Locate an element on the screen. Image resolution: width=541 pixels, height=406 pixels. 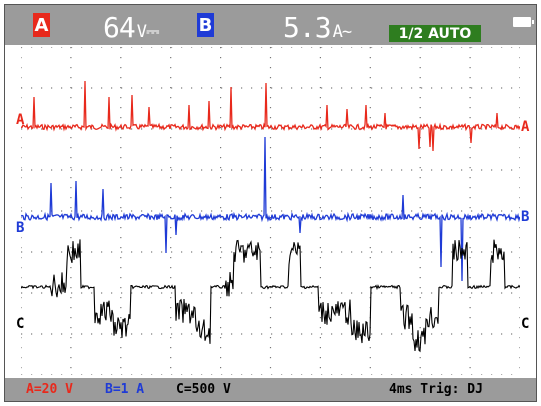
channel-b-value: 5.3 is located at coordinates (307, 27).